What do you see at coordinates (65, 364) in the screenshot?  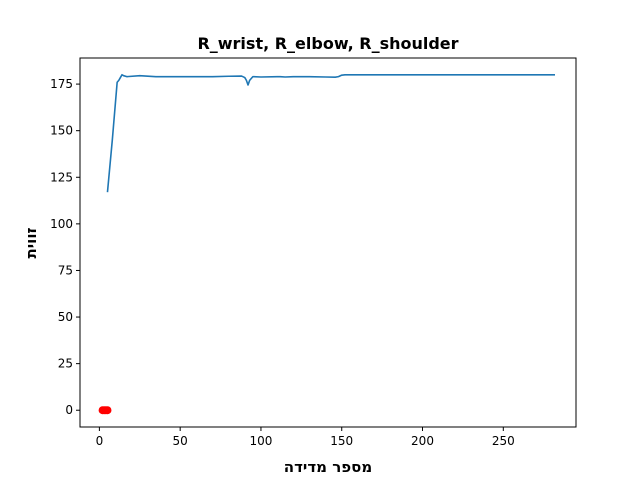 I see `y-tick-label: 25` at bounding box center [65, 364].